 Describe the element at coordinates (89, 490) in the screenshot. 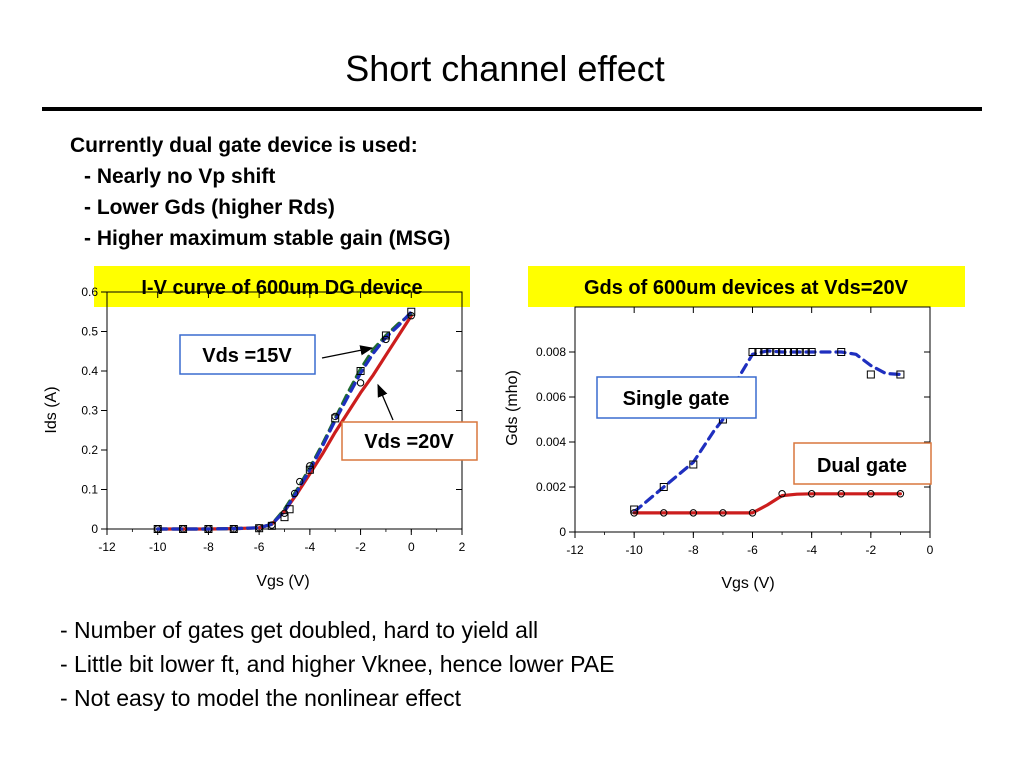

I see `y-tick-label: 0.1` at that location.